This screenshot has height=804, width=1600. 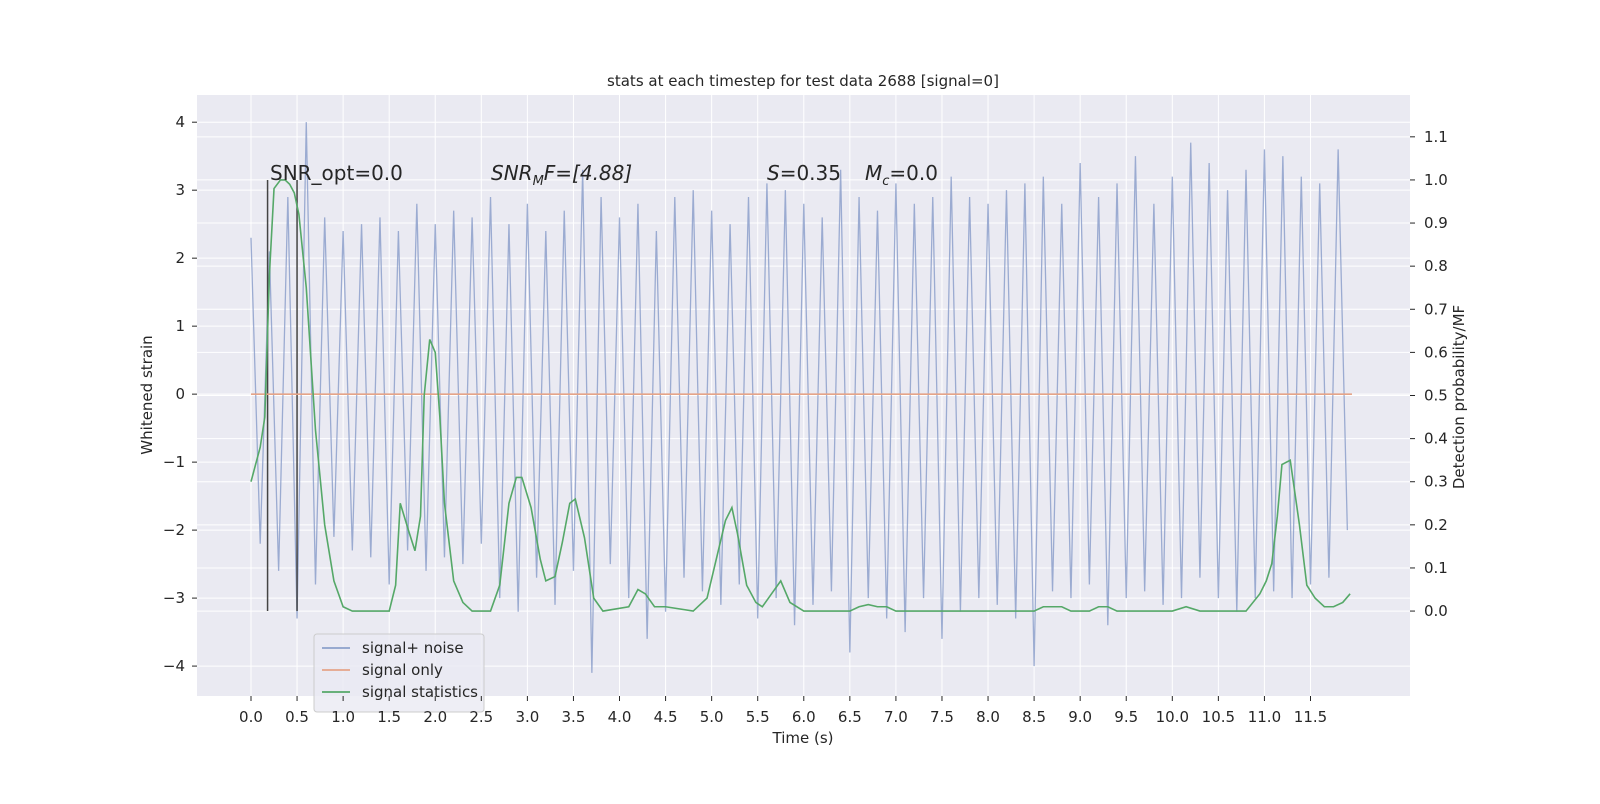 I want to click on y2-tick-label: 0.2, so click(x=1436, y=525).